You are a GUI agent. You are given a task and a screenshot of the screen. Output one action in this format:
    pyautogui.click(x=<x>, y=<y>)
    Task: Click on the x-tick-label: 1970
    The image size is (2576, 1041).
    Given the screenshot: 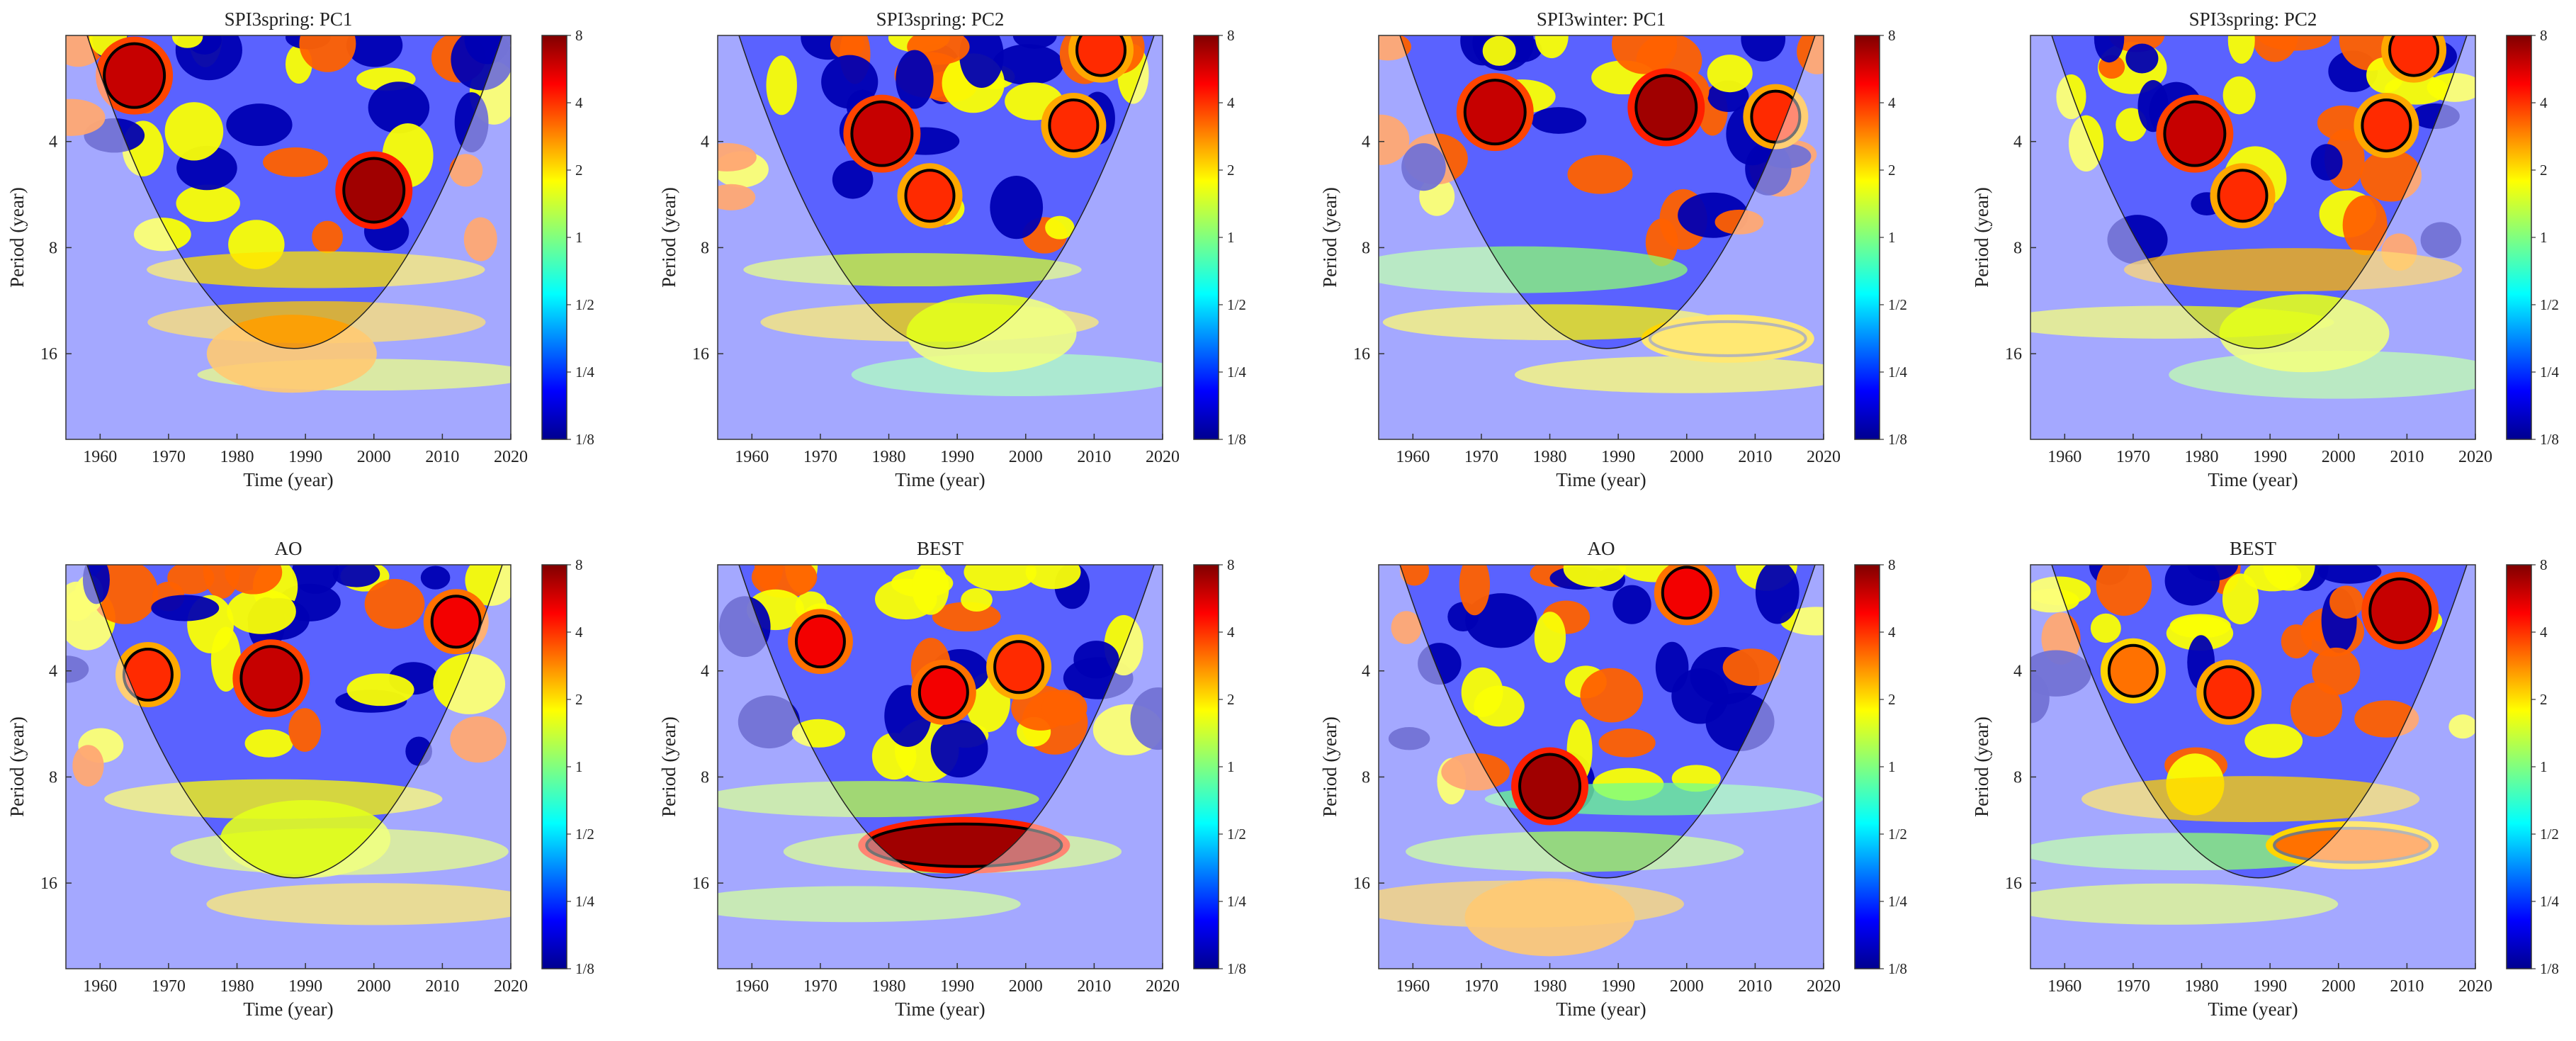 What is the action you would take?
    pyautogui.click(x=820, y=986)
    